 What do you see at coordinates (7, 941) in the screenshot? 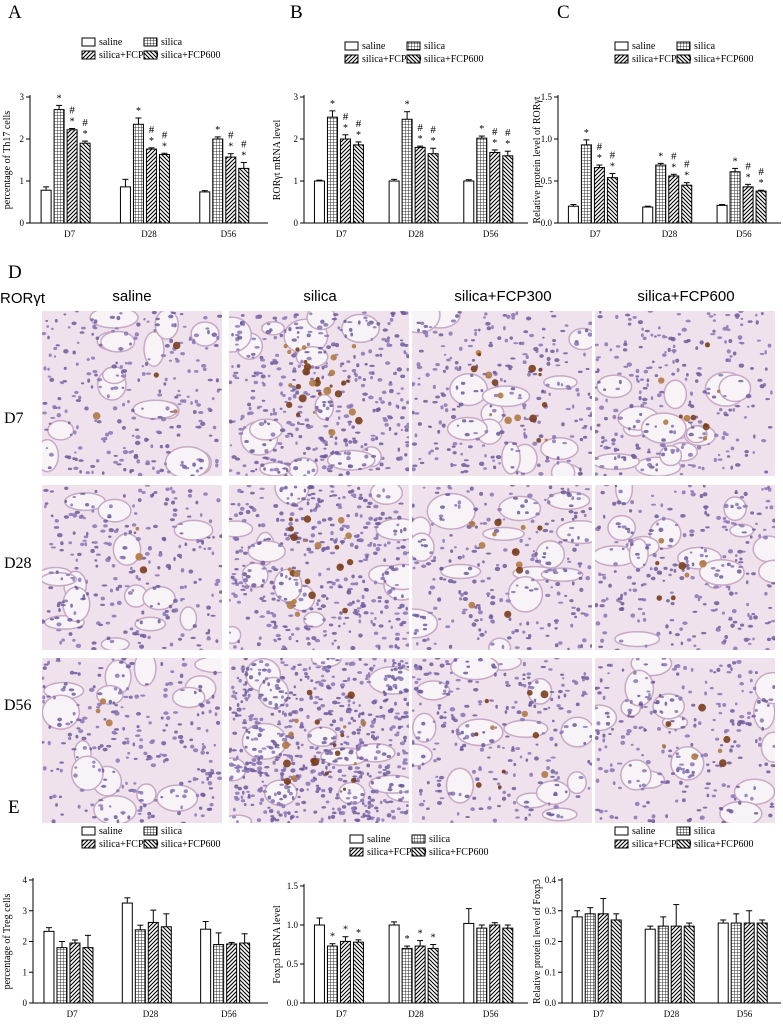
I see `y-axis-label: percentage of Treg cells` at bounding box center [7, 941].